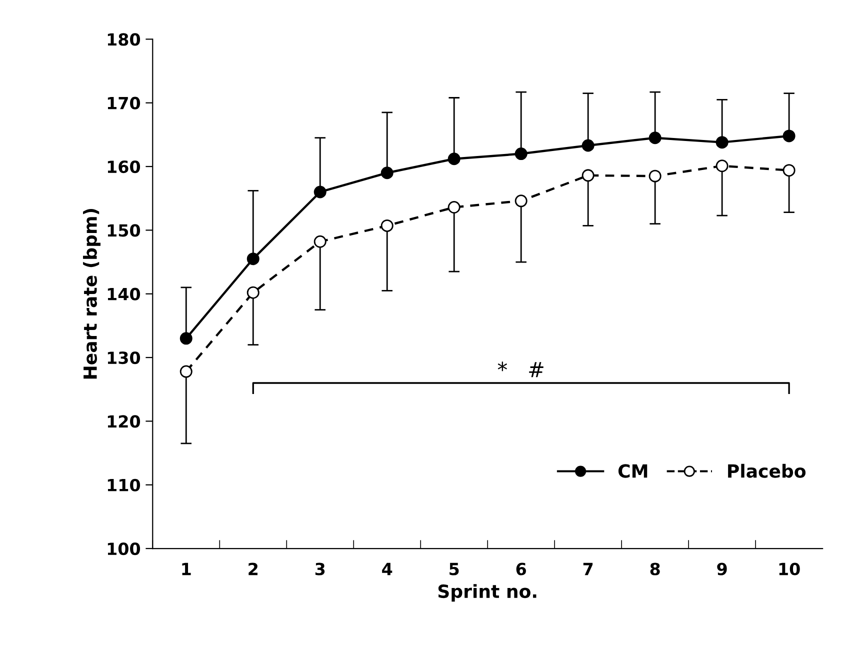 This screenshot has height=653, width=848. I want to click on legend-label: CM, so click(633, 471).